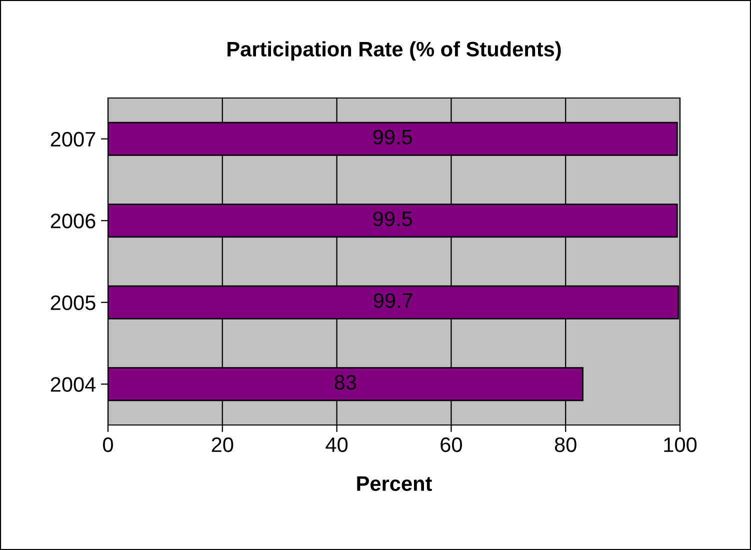 This screenshot has height=550, width=751. I want to click on y-tick-label: 2006, so click(73, 221).